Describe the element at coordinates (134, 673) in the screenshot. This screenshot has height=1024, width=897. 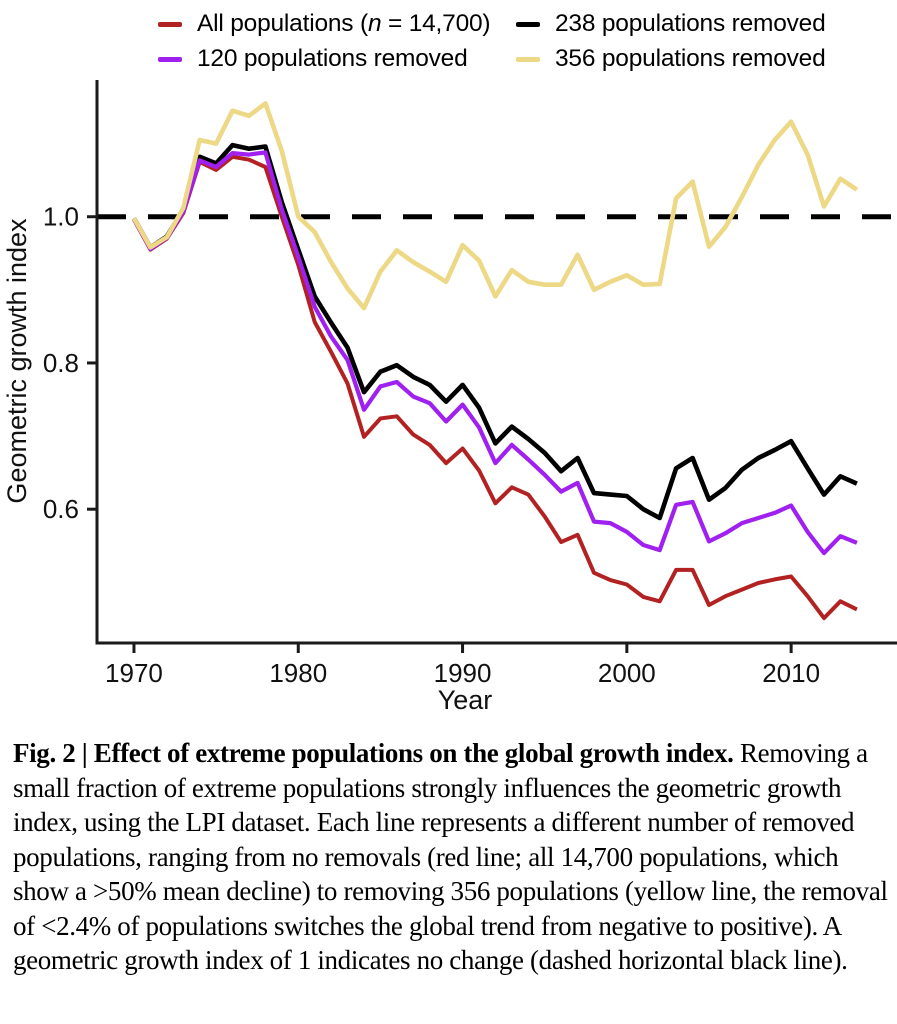
I see `x-tick-label: 1970` at that location.